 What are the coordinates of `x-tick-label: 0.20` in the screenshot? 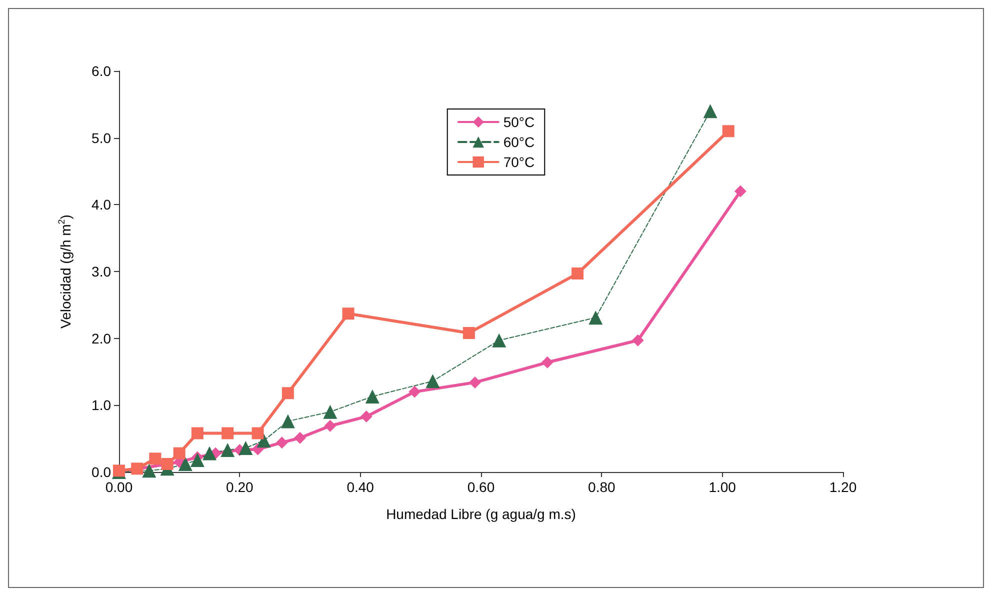 It's located at (240, 487).